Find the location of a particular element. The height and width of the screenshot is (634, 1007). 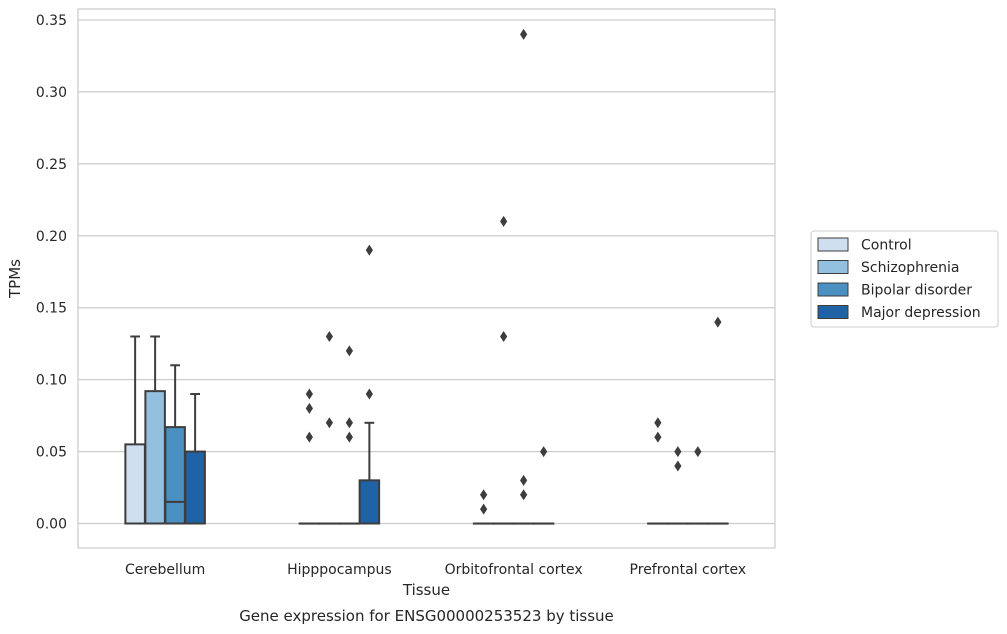

y-tick-label: 0.35 is located at coordinates (51, 21).